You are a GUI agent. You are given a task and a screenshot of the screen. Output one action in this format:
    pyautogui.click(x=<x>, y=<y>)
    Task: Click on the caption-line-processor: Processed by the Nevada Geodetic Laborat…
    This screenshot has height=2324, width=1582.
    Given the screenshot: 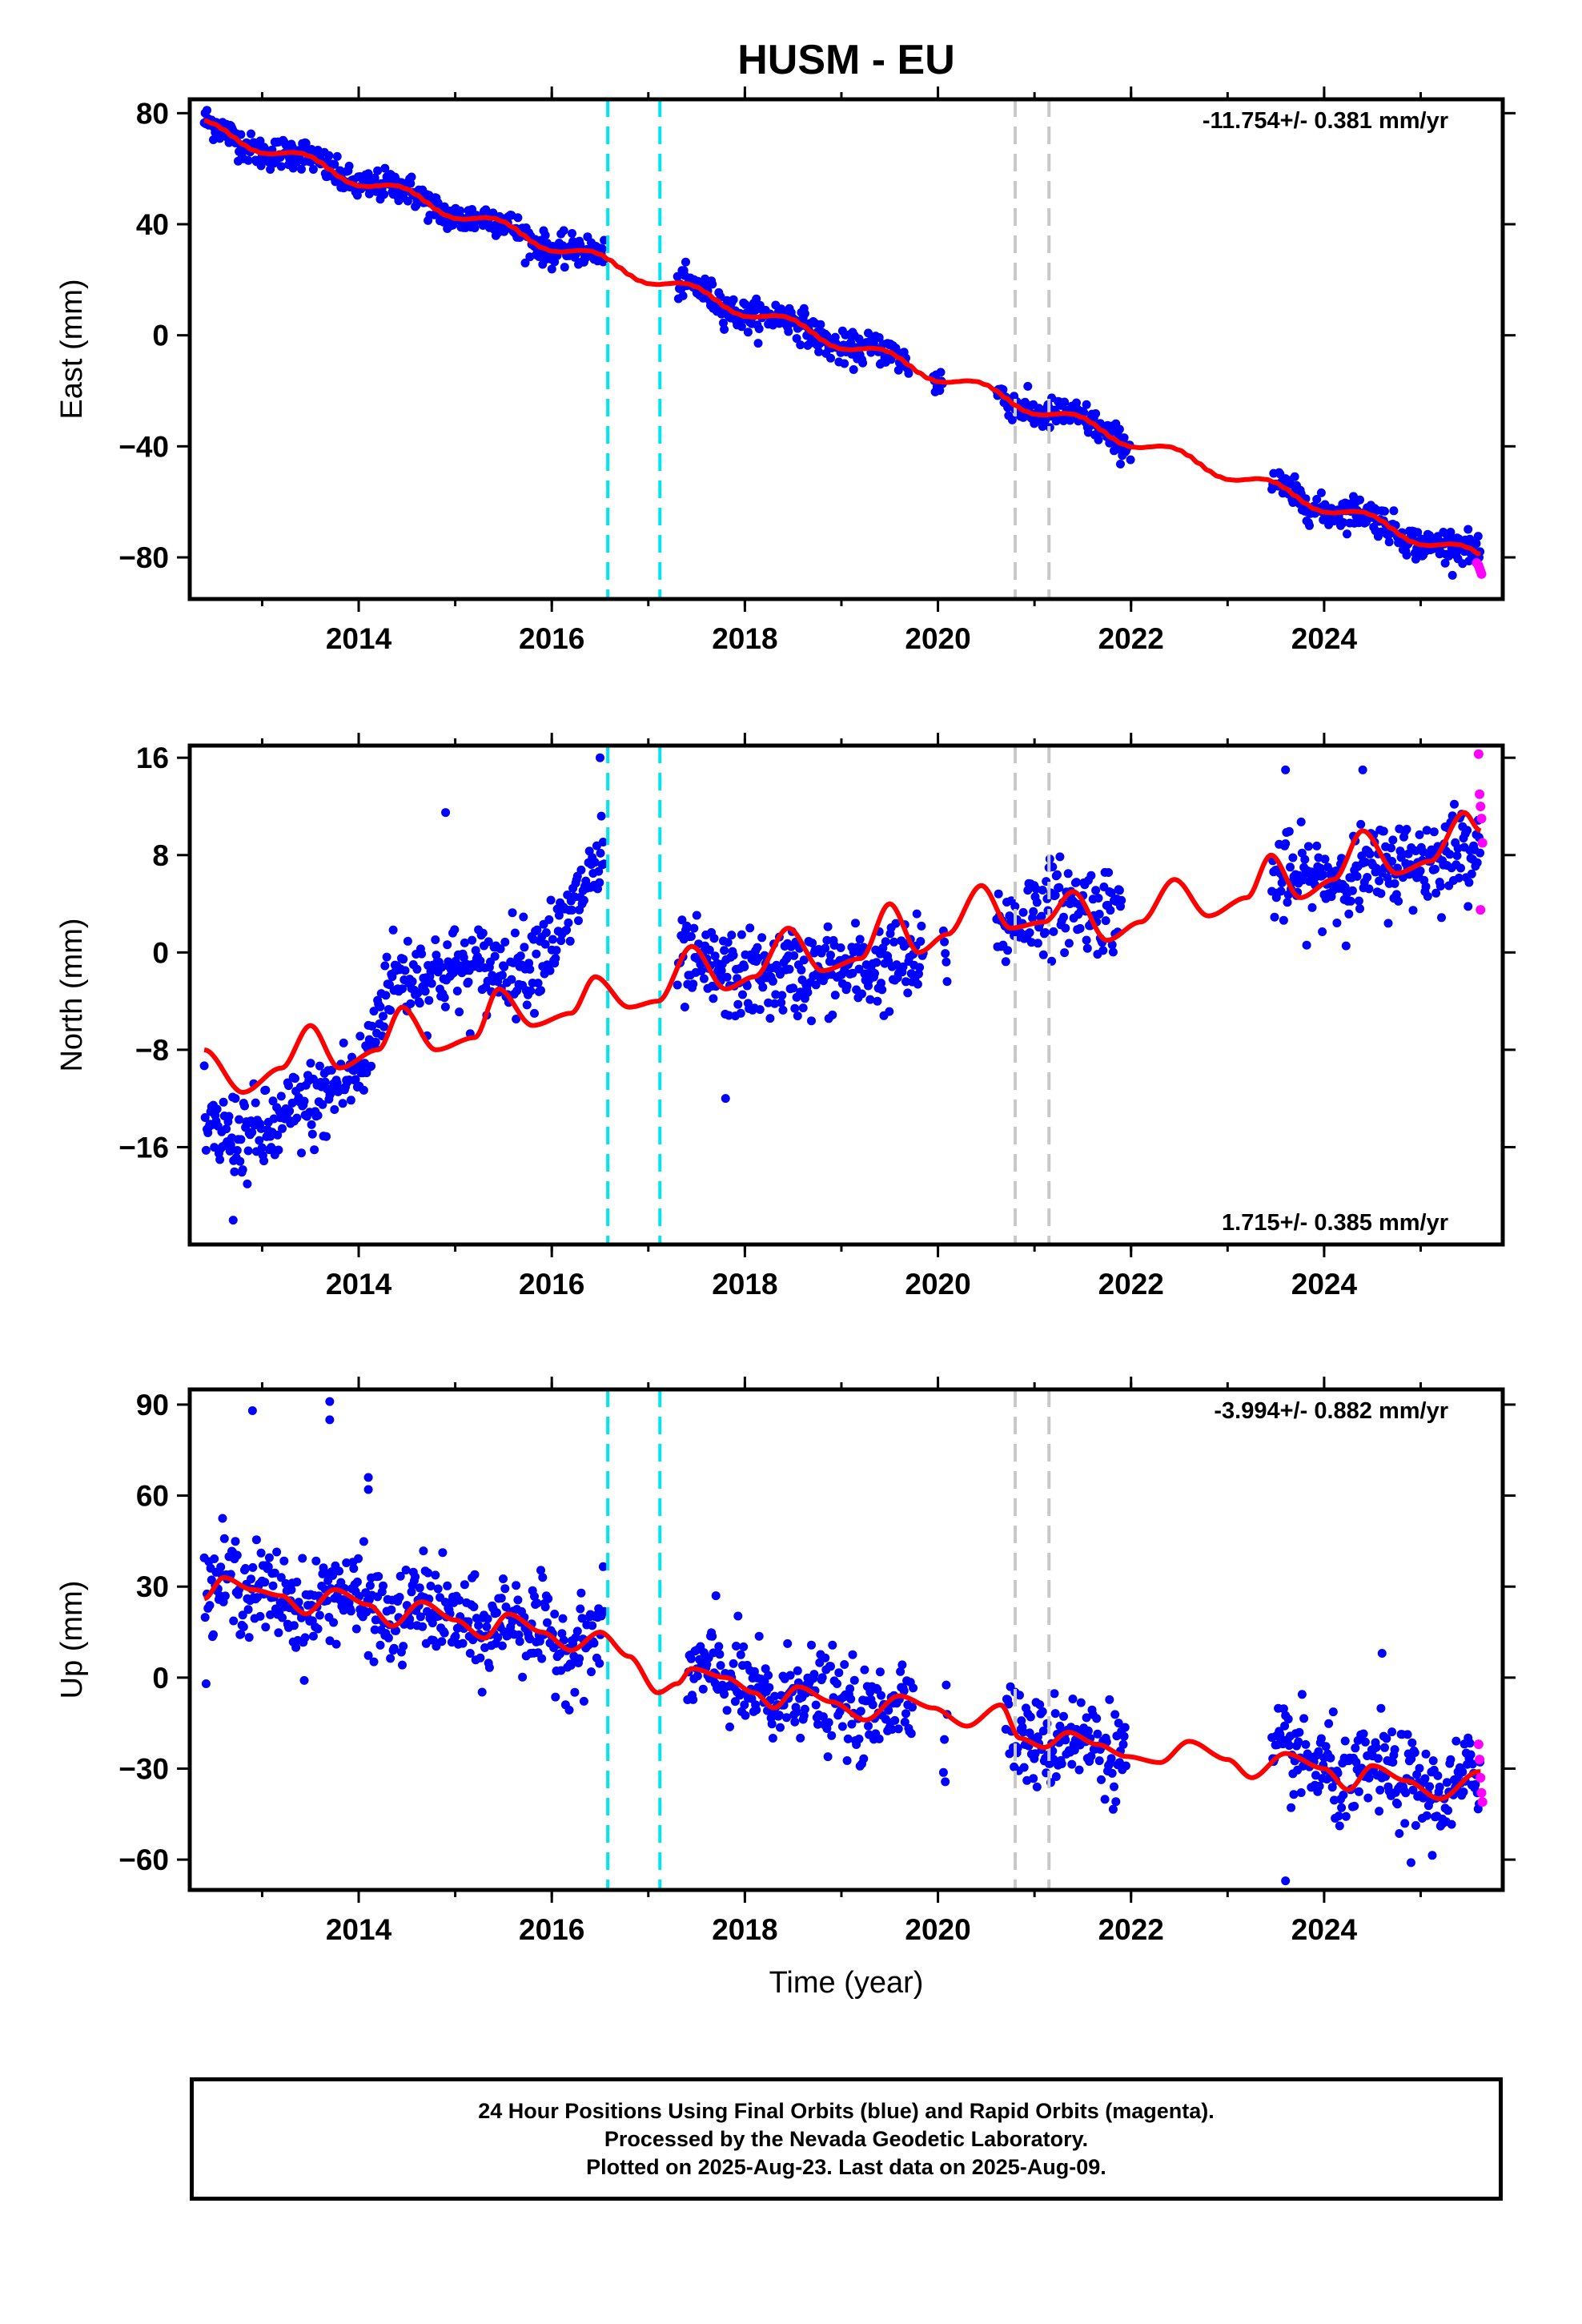 What is the action you would take?
    pyautogui.click(x=847, y=2138)
    